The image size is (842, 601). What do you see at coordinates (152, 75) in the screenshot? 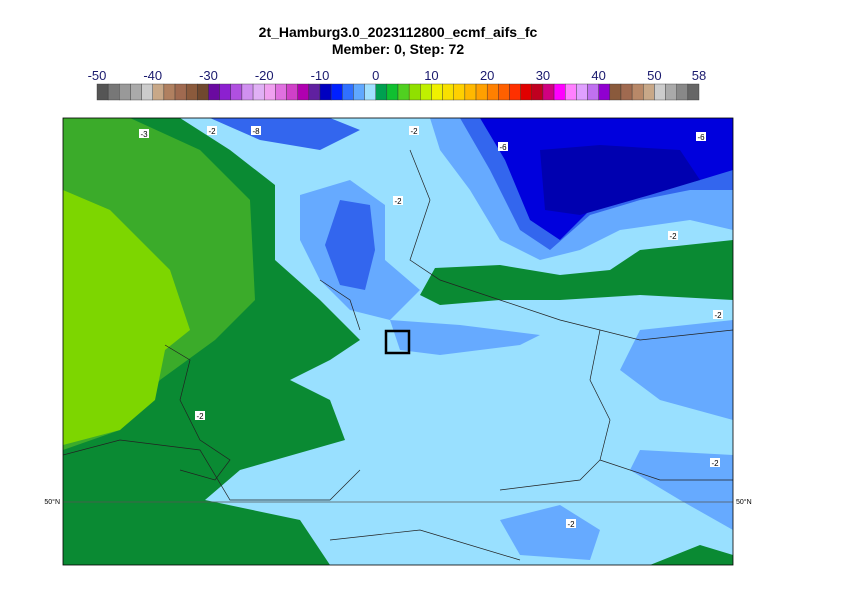
I see `colorbar-label: -40` at bounding box center [152, 75].